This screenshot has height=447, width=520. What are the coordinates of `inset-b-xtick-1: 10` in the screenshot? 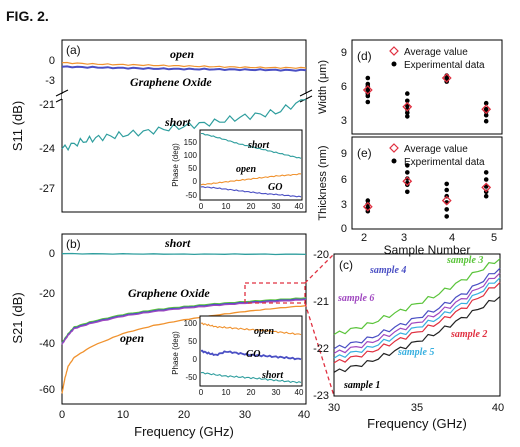 It's located at (226, 392).